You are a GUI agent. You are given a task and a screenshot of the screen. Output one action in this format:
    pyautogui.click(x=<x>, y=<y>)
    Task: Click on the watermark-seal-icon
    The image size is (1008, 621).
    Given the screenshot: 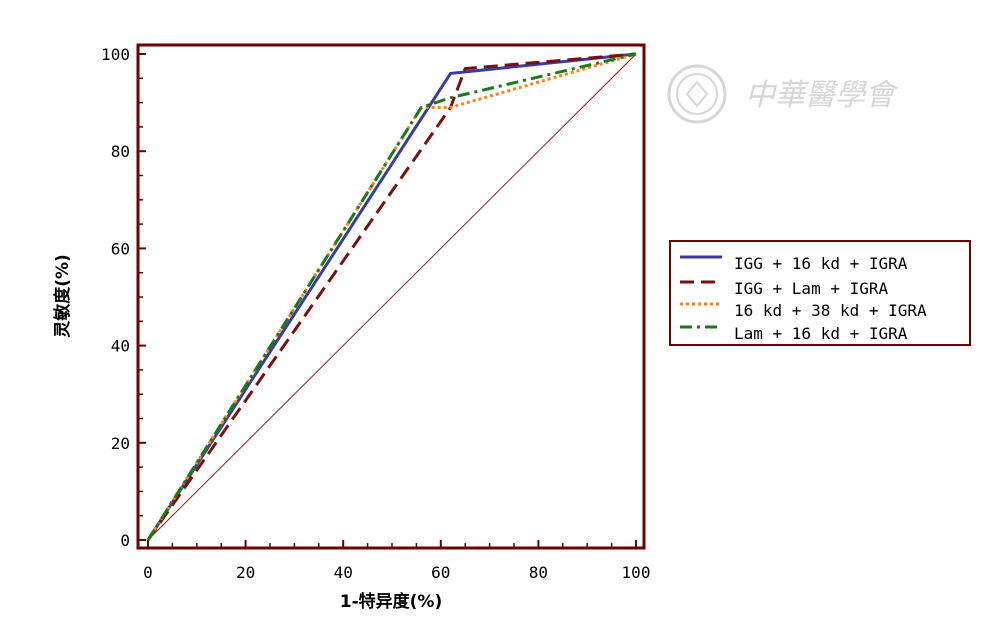 What is the action you would take?
    pyautogui.click(x=697, y=94)
    